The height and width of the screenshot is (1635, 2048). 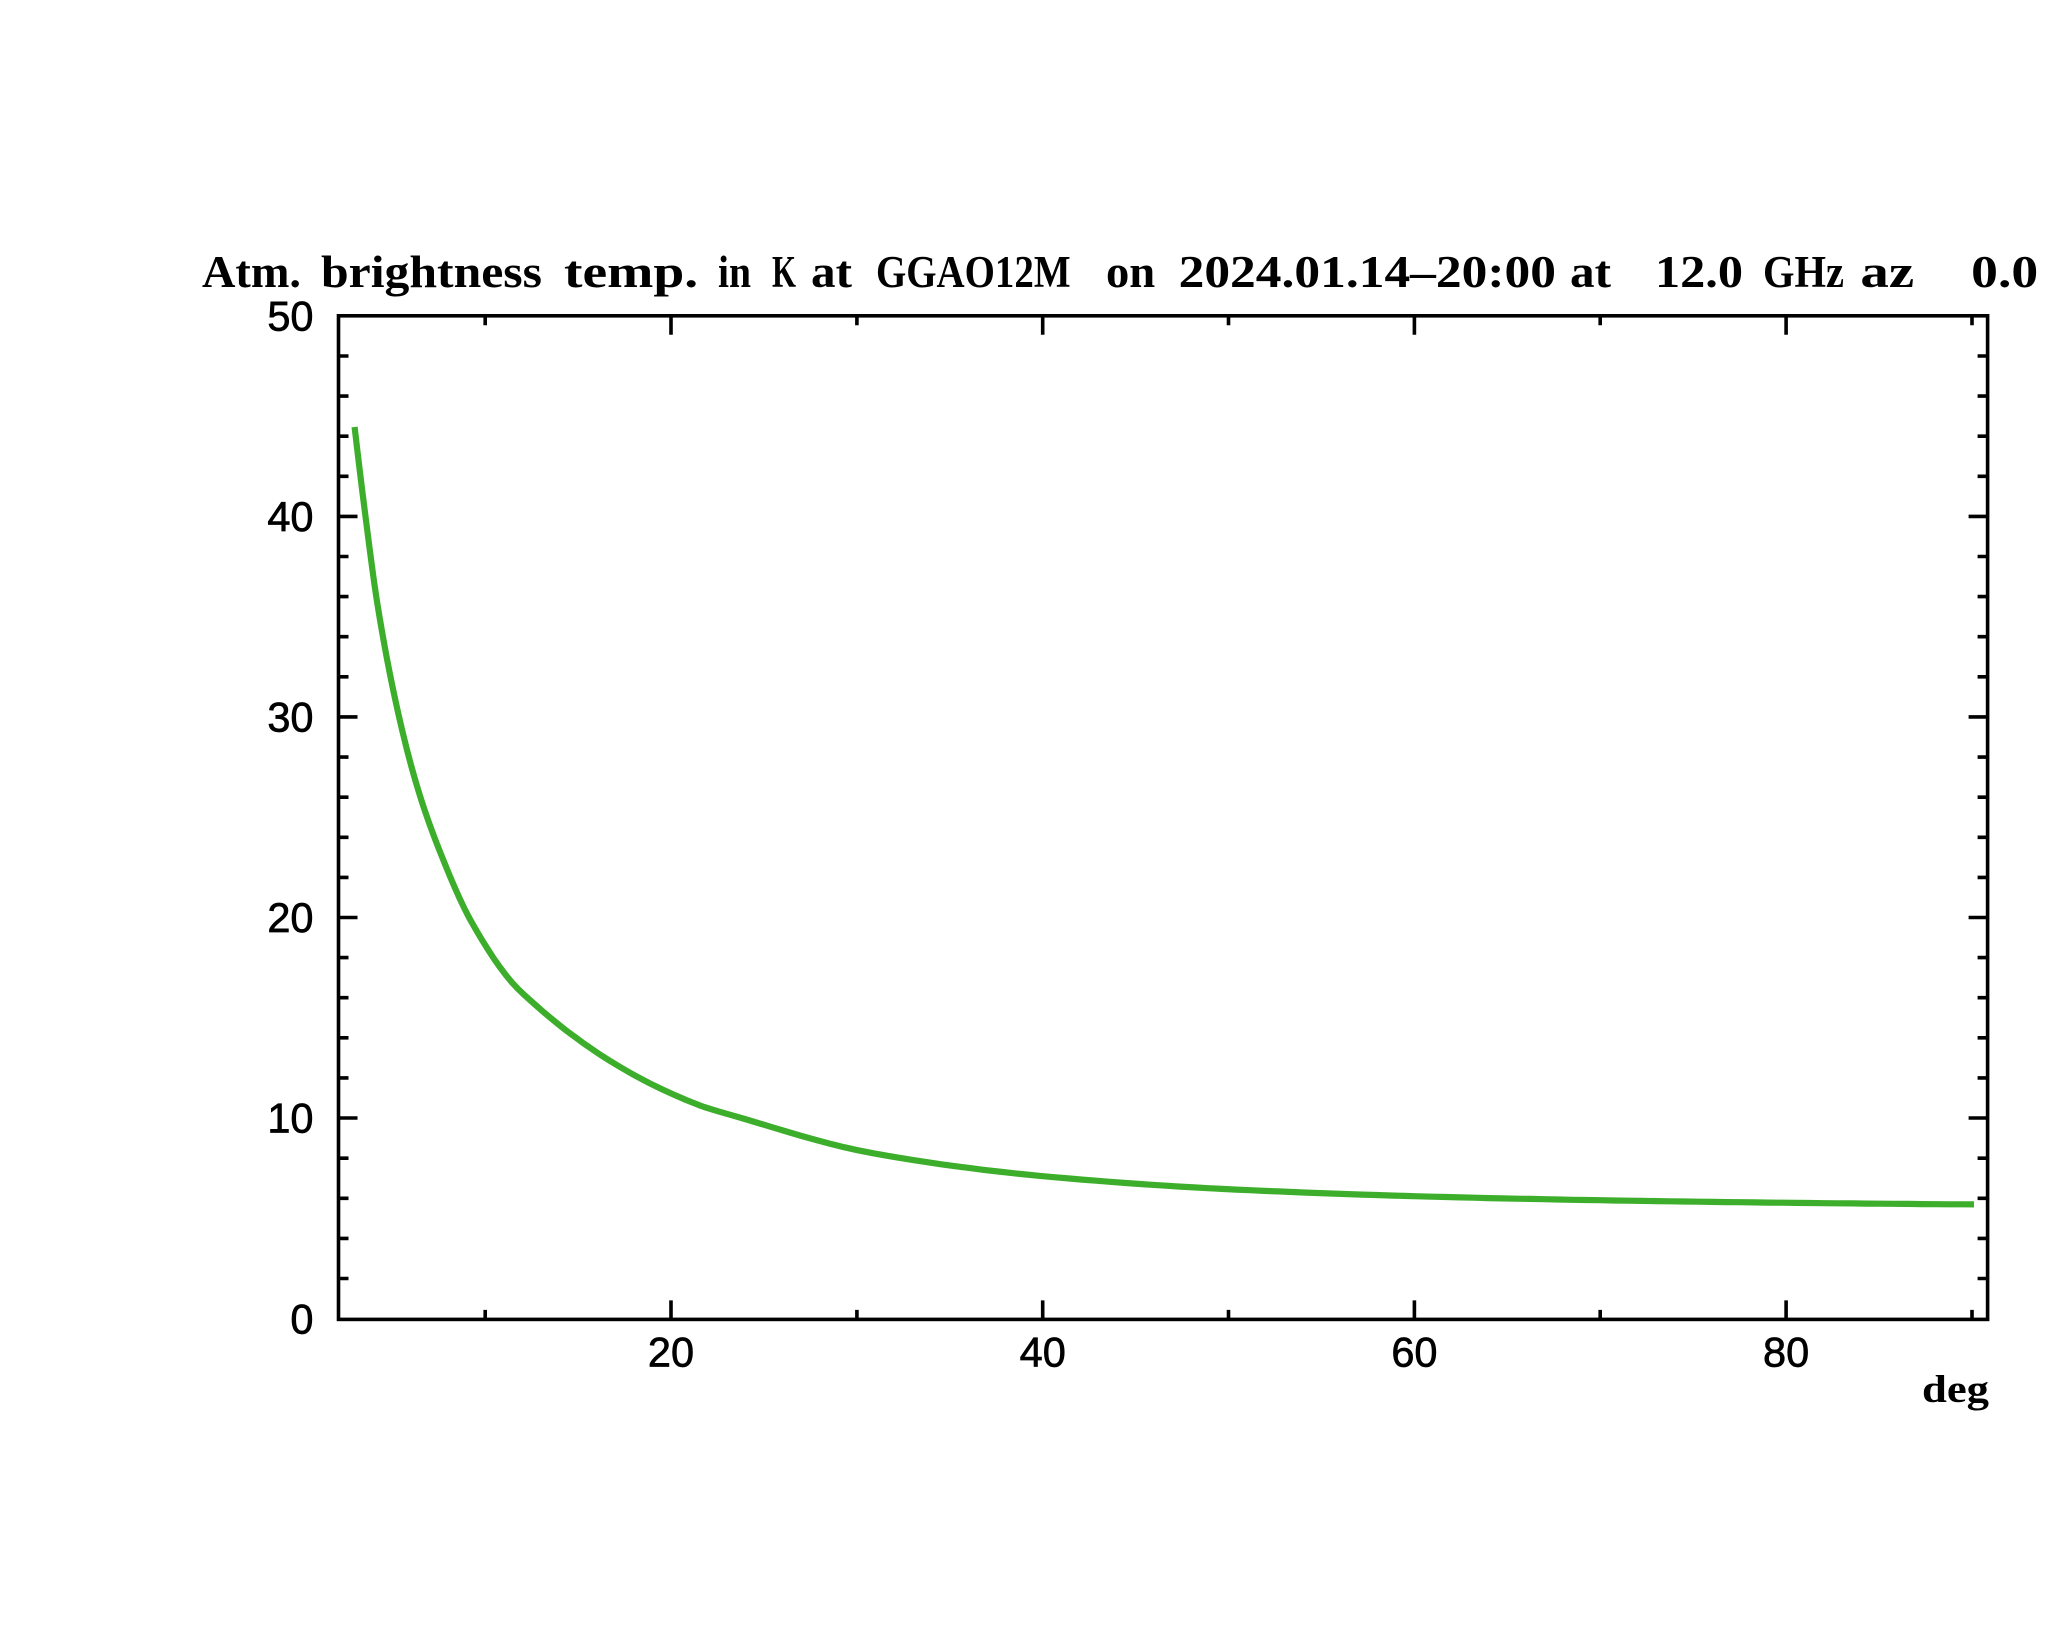 What do you see at coordinates (734, 272) in the screenshot?
I see `svg-text: in` at bounding box center [734, 272].